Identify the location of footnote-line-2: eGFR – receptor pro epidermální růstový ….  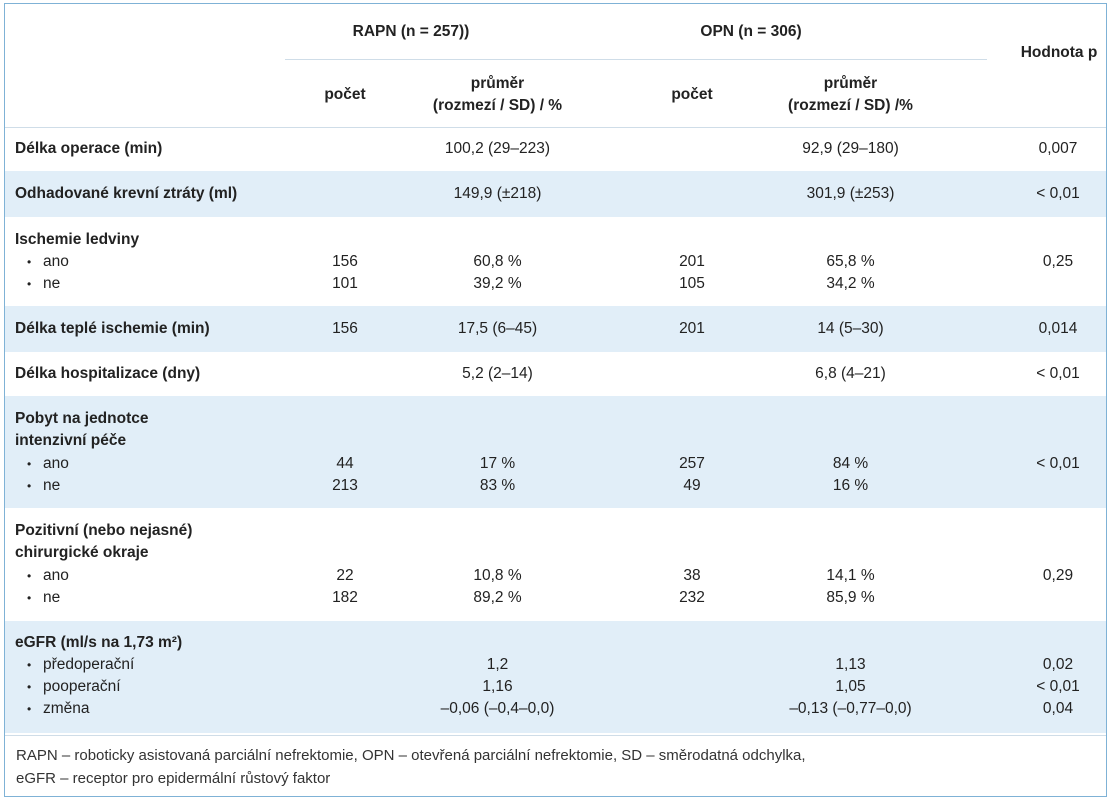
(173, 778).